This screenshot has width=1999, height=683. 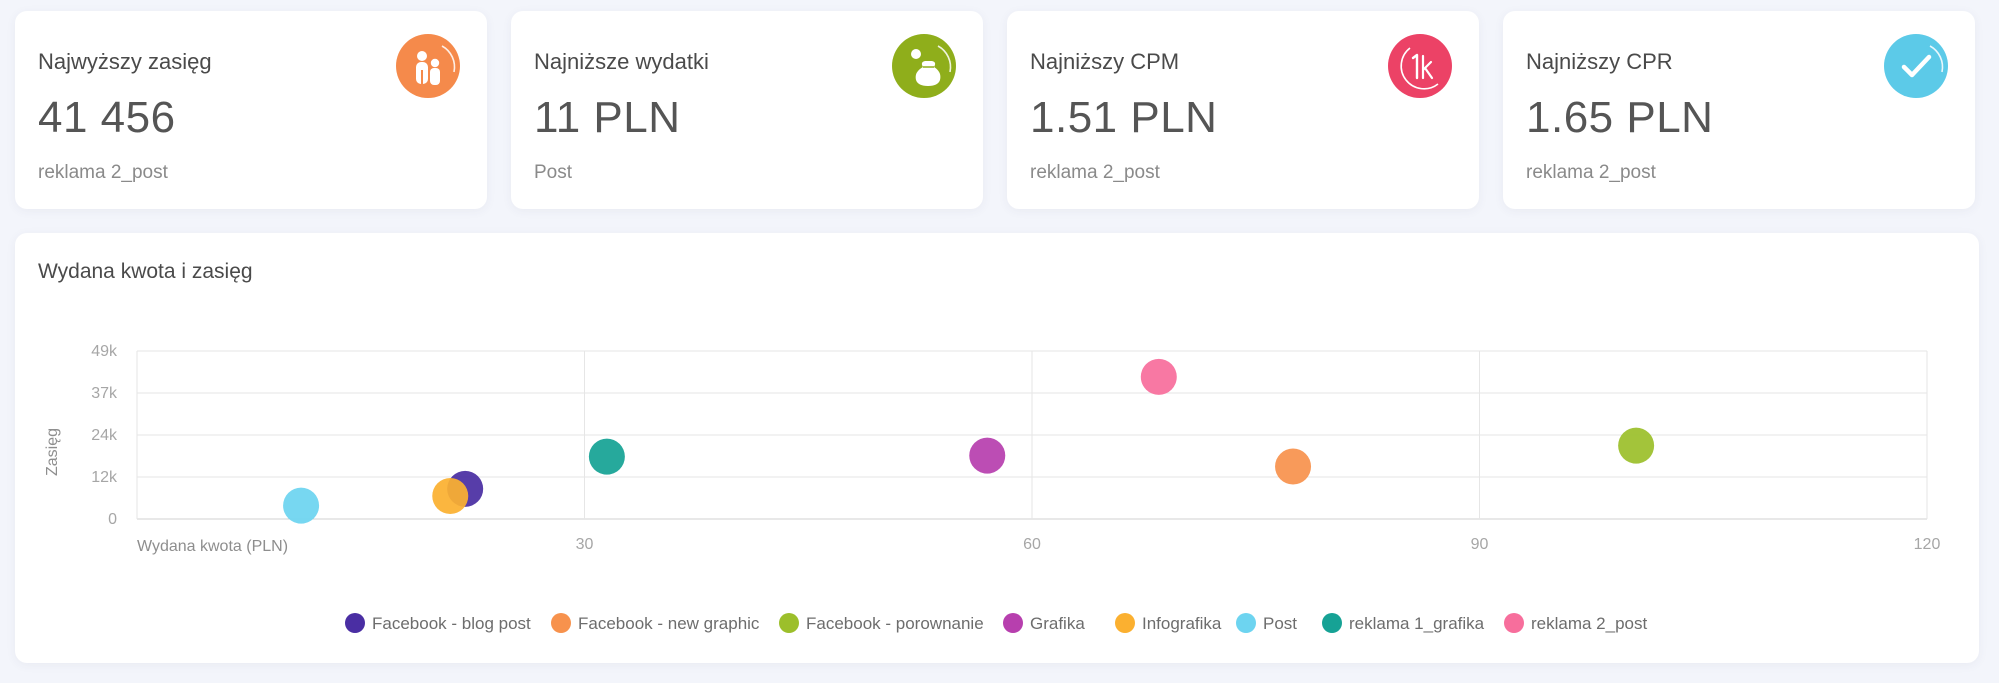 What do you see at coordinates (1589, 623) in the screenshot?
I see `legend-label: reklama 2_post` at bounding box center [1589, 623].